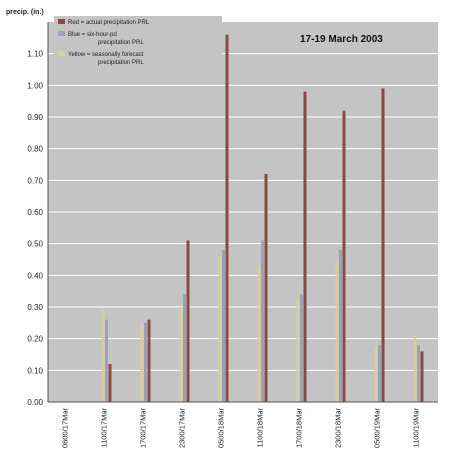 The width and height of the screenshot is (455, 473). Describe the element at coordinates (35, 149) in the screenshot. I see `y-tick-label: 0.80` at that location.